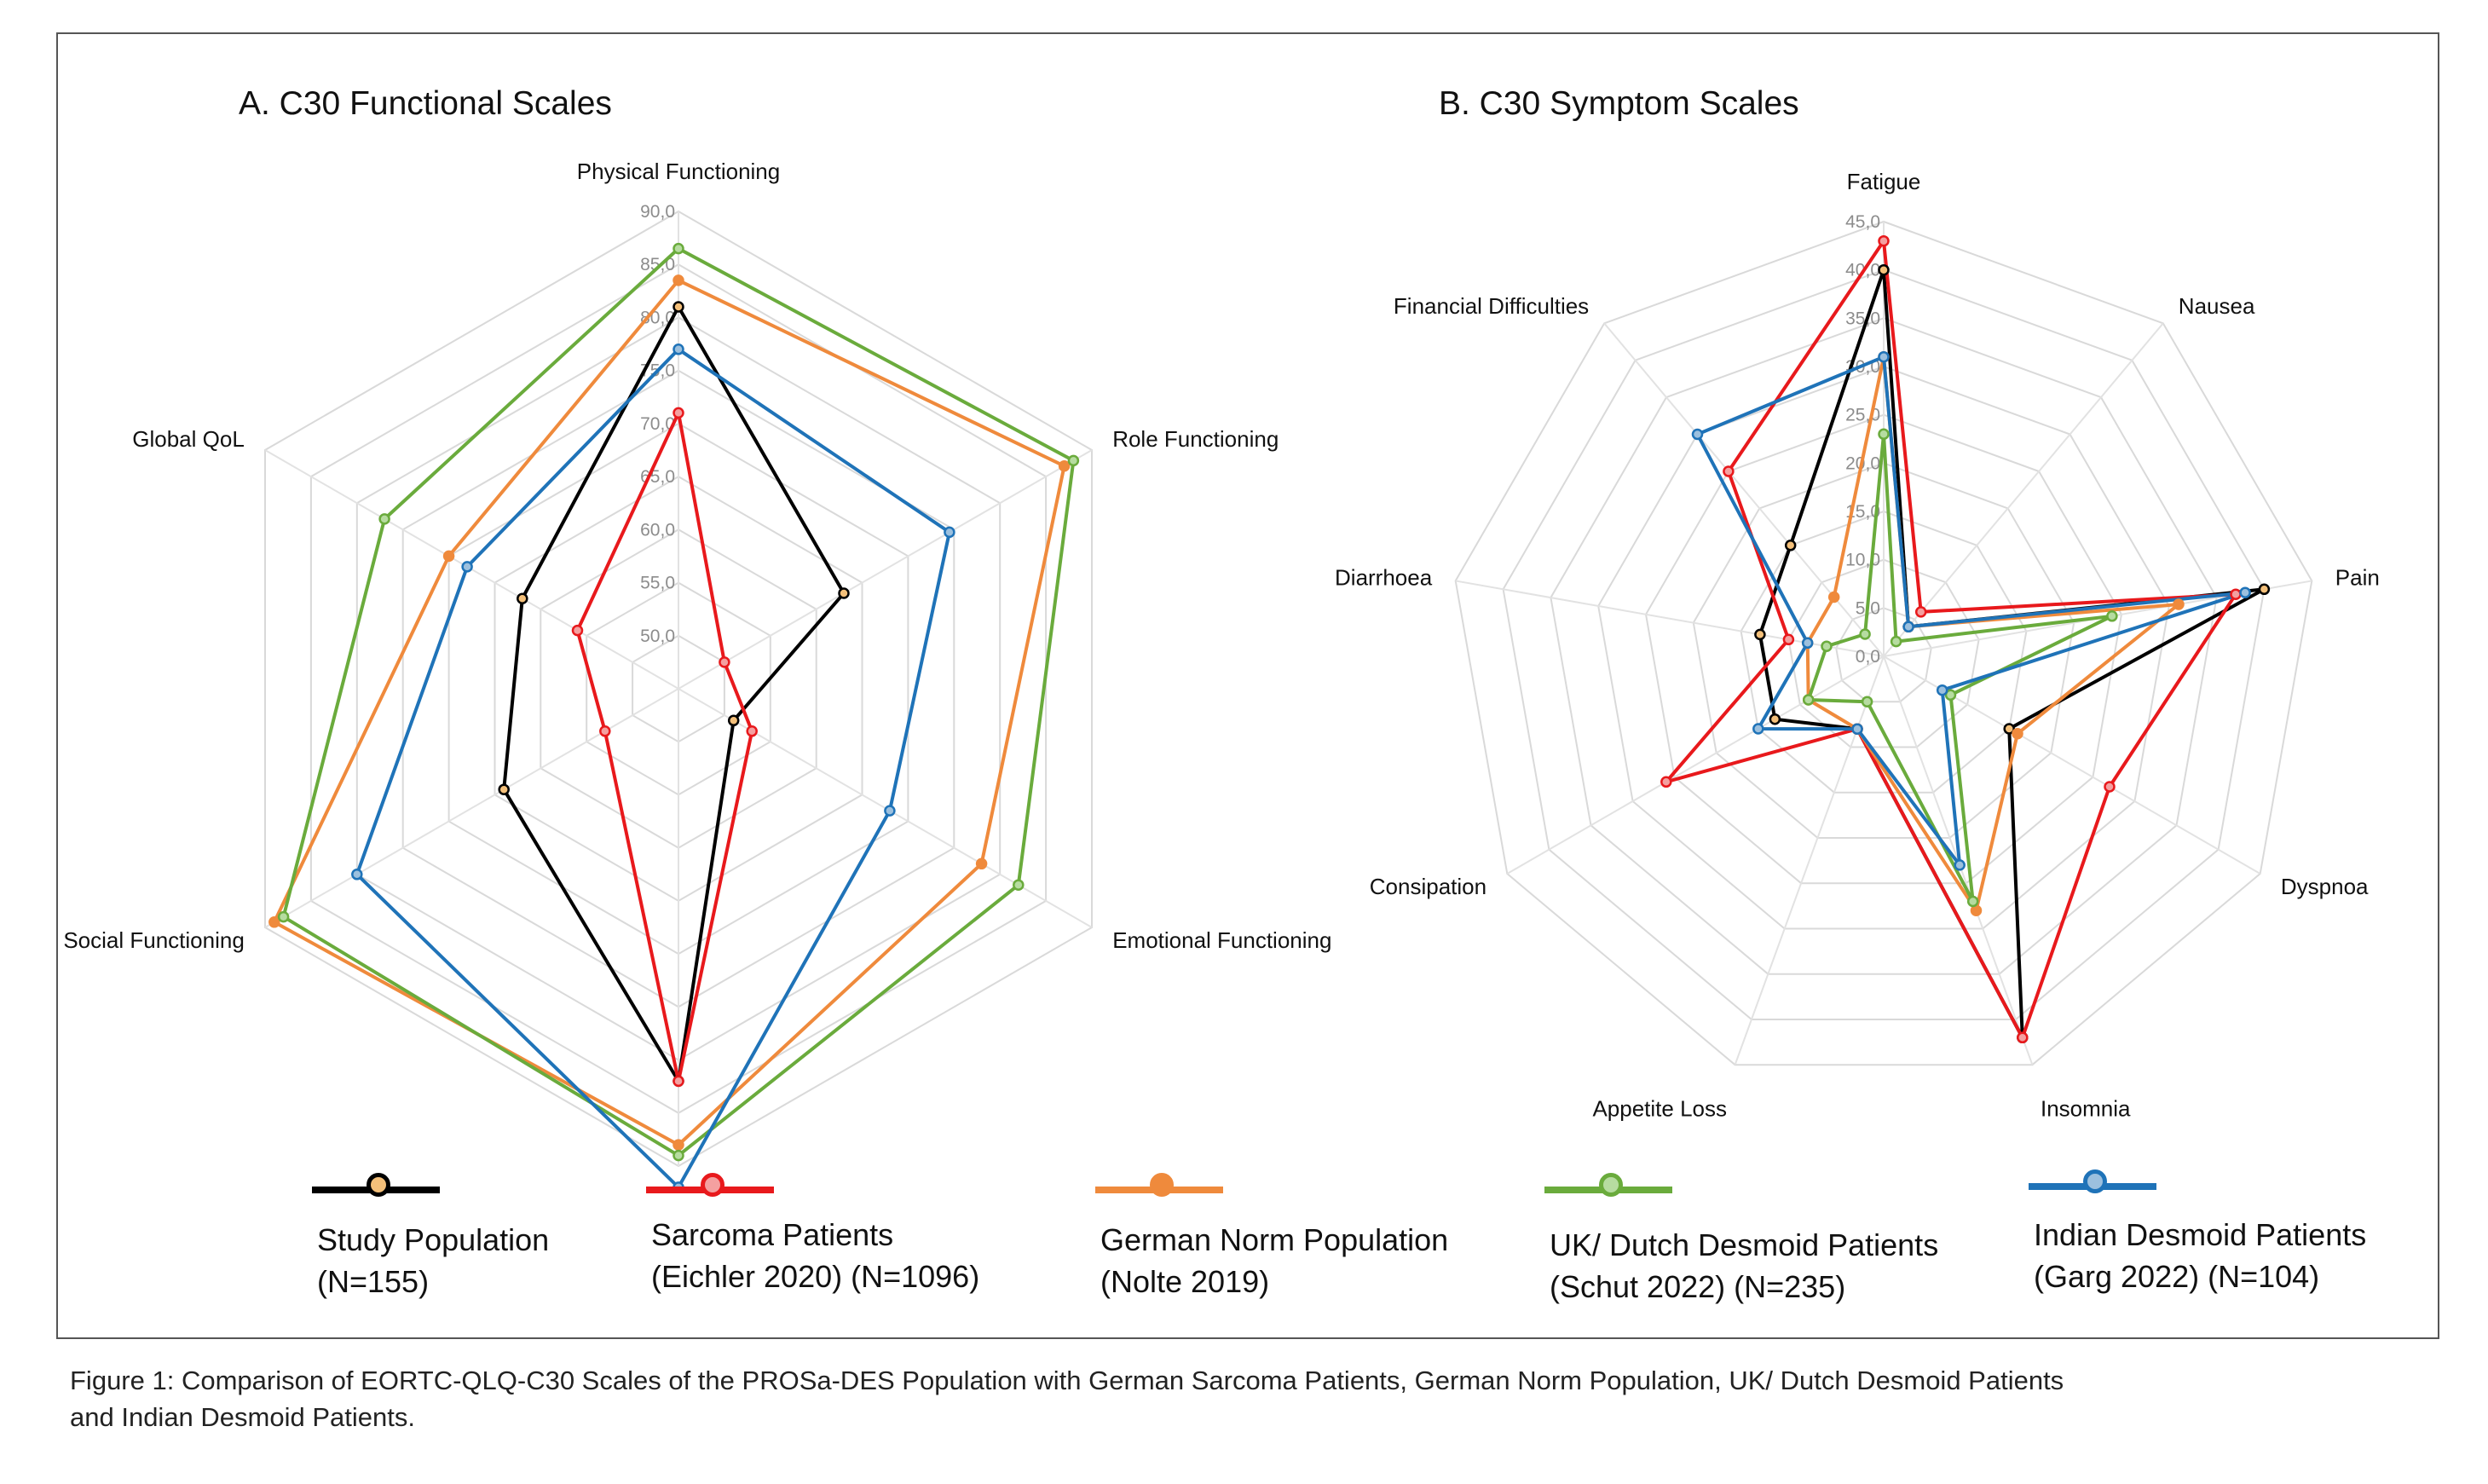 The width and height of the screenshot is (2488, 1484). What do you see at coordinates (815, 1255) in the screenshot?
I see `legend-label: Sarcoma Patients (Eichler 2020) (N=1096)` at bounding box center [815, 1255].